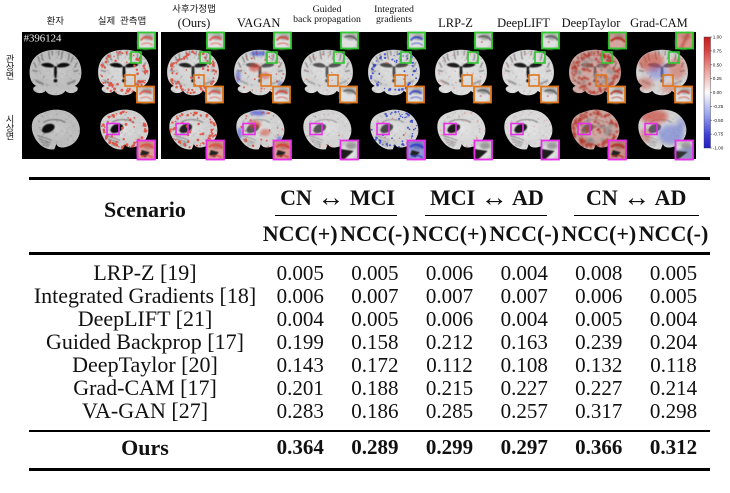 This screenshot has height=493, width=730. Describe the element at coordinates (718, 134) in the screenshot. I see `svg-text: -0.75` at that location.